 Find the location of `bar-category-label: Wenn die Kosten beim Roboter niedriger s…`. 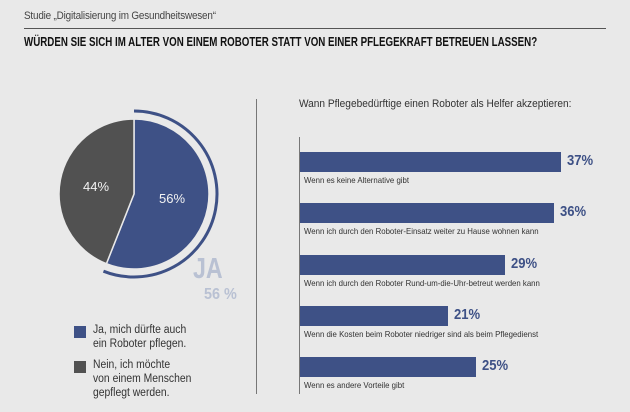

bar-category-label: Wenn die Kosten beim Roboter niedriger s… is located at coordinates (421, 334).